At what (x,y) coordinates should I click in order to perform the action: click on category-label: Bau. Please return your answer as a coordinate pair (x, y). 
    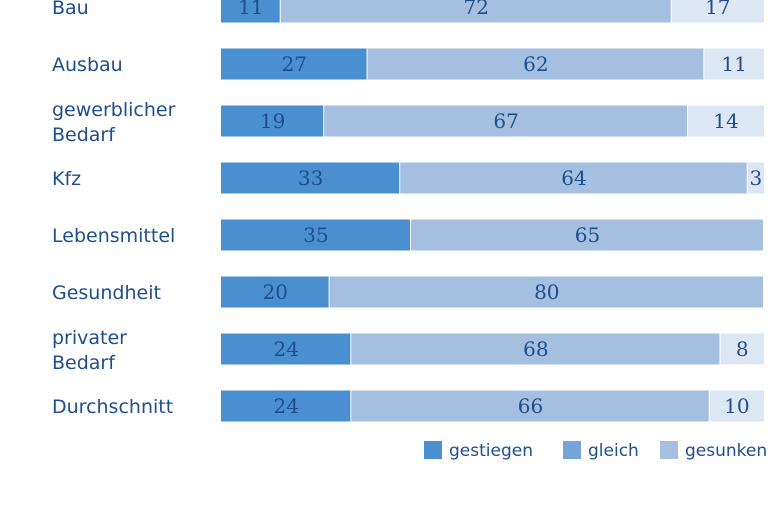
    Looking at the image, I should click on (70, 9).